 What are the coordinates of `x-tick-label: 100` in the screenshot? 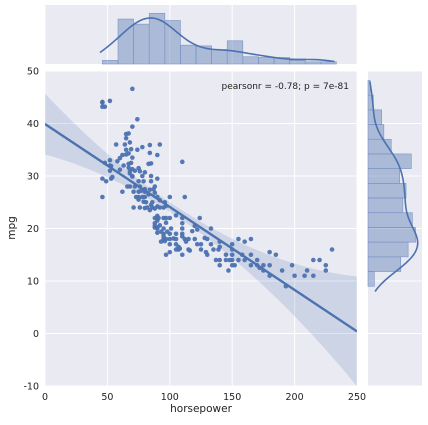 It's located at (170, 397).